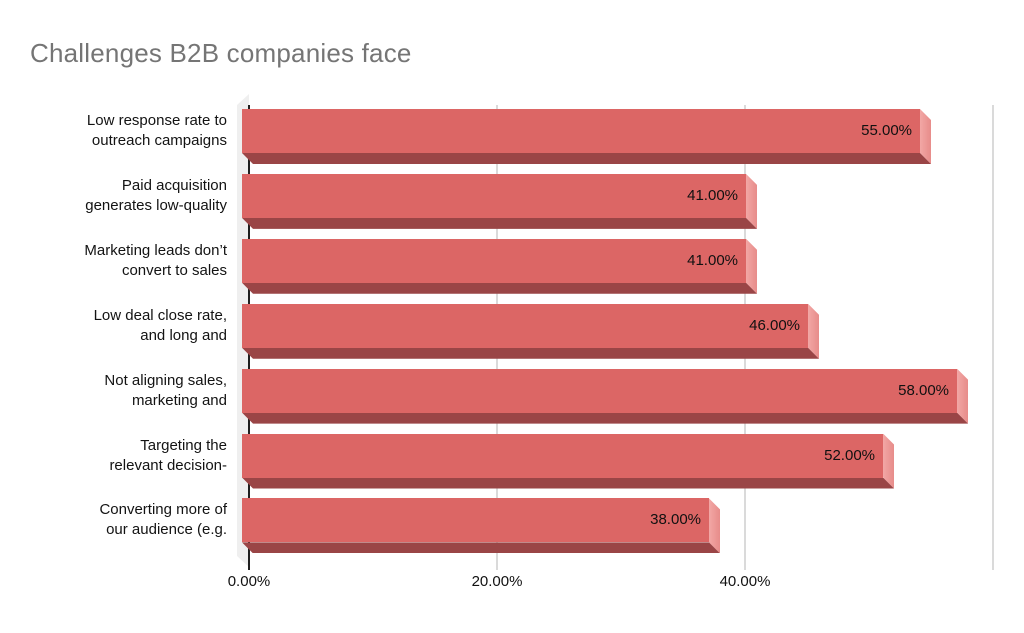 The width and height of the screenshot is (1024, 633). What do you see at coordinates (156, 195) in the screenshot?
I see `category-label: Paid acquisition generates low-quality` at bounding box center [156, 195].